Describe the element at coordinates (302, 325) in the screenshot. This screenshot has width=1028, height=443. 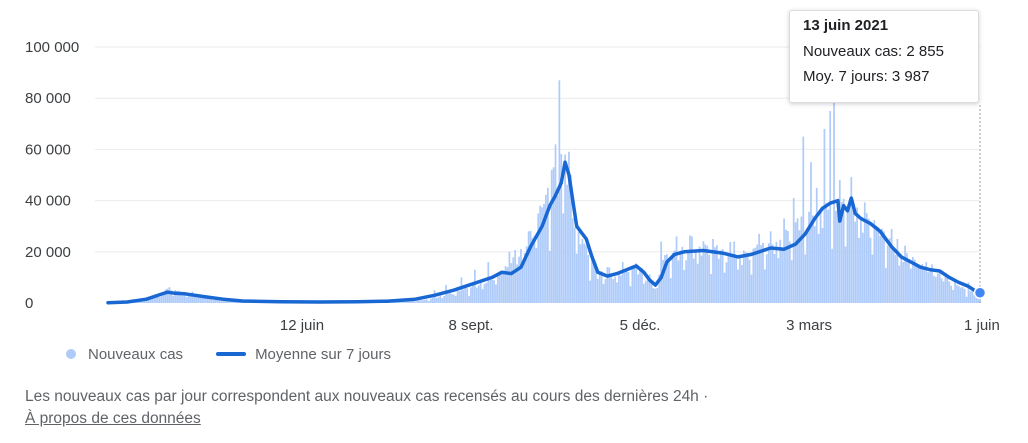
I see `x-tick-label: 12 juin` at that location.